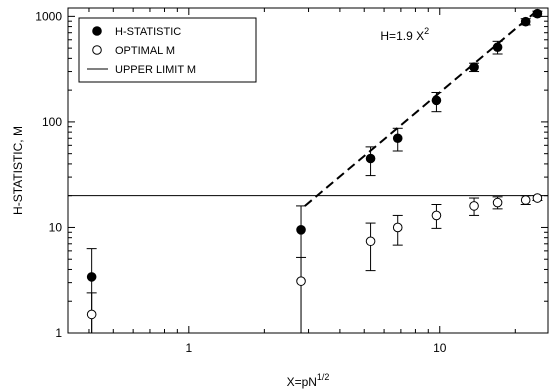 This screenshot has height=392, width=560. What do you see at coordinates (58, 333) in the screenshot?
I see `y-tick-label: 1` at bounding box center [58, 333].